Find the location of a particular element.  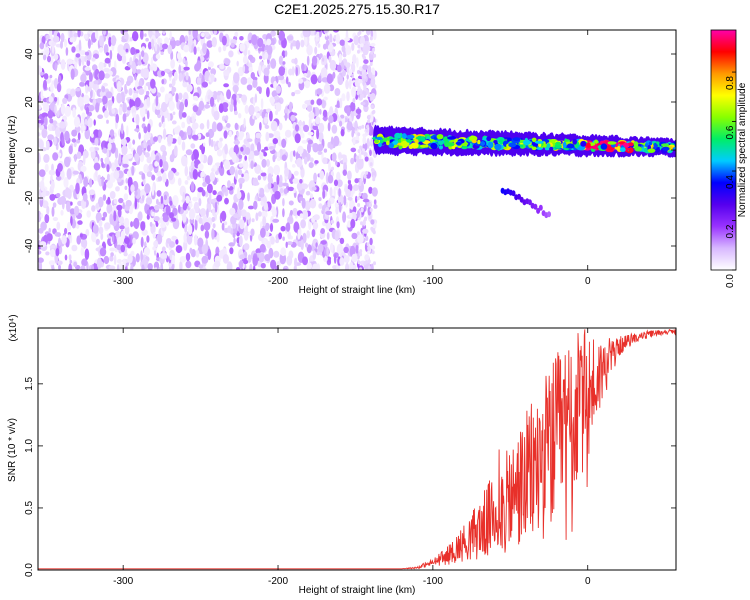

y-tick-label: 0.5 is located at coordinates (29, 508).